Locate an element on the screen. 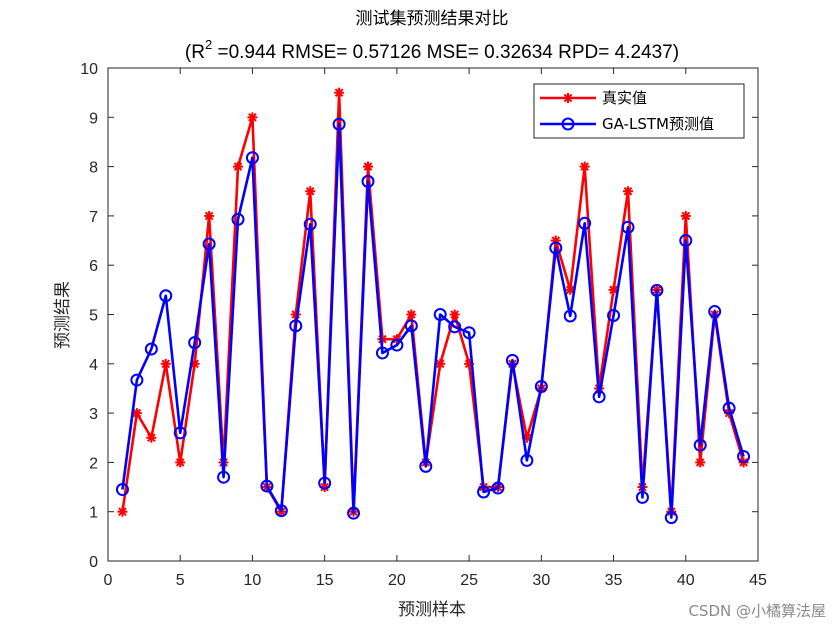 The height and width of the screenshot is (630, 840). legend-label: 真实值 is located at coordinates (624, 98).